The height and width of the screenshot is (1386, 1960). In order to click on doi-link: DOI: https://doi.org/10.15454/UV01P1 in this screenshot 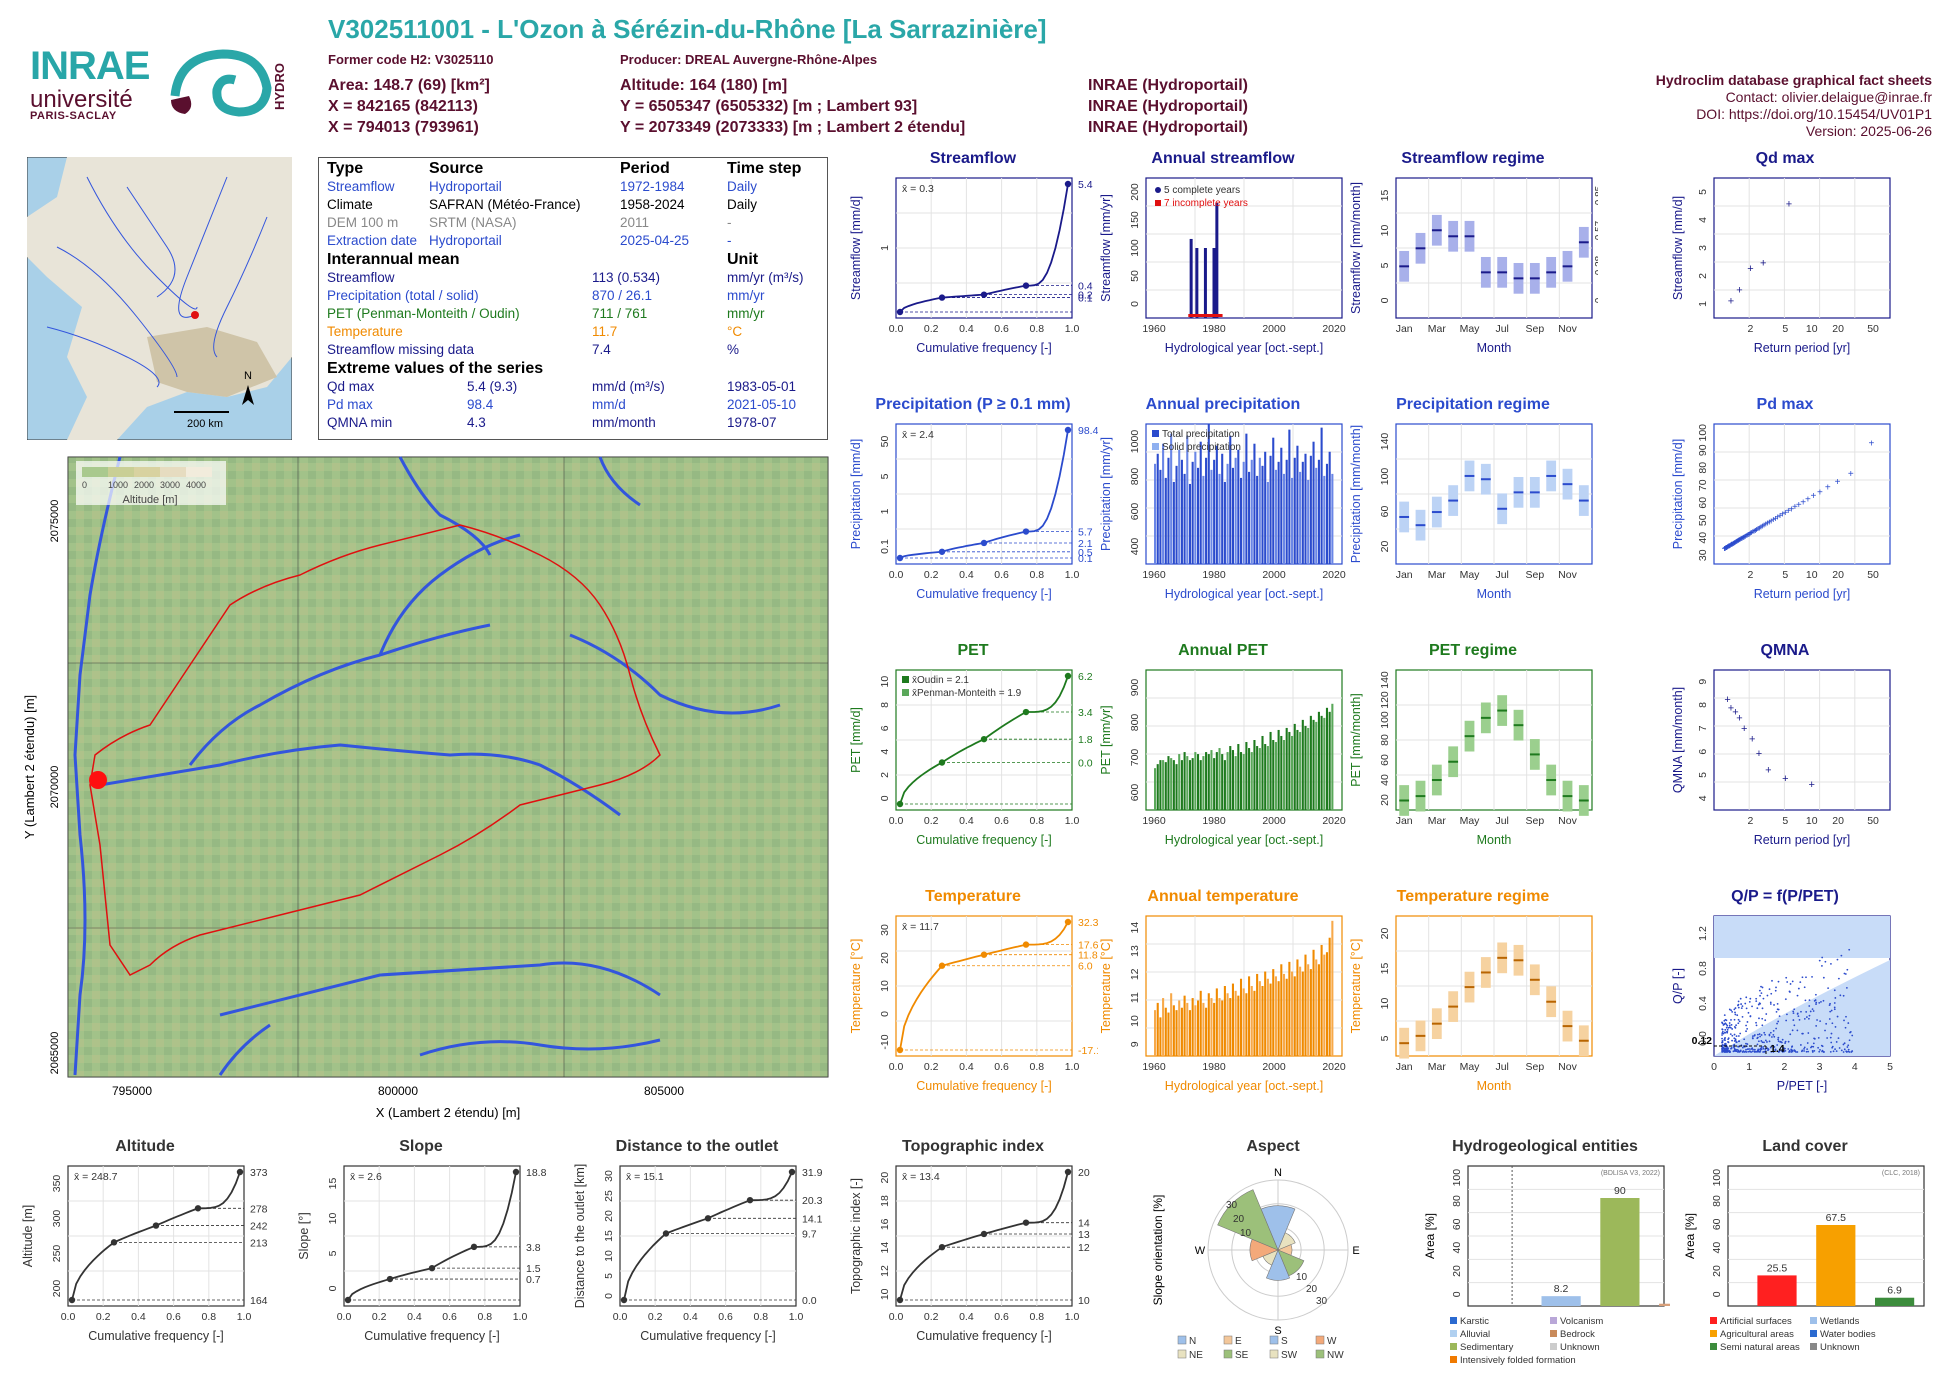, I will do `click(1814, 114)`.